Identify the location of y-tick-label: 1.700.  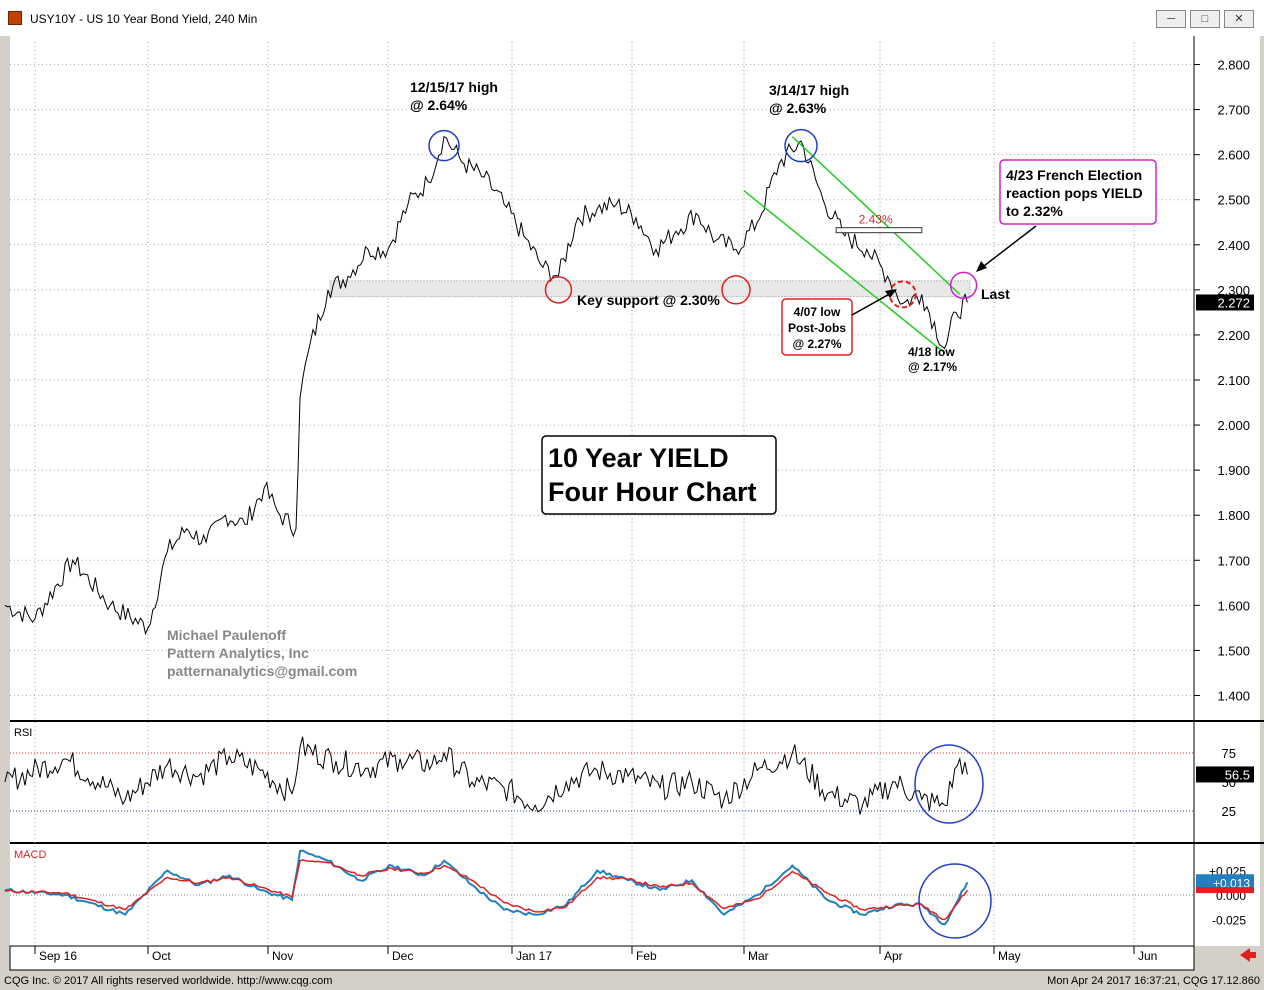
(1233, 560).